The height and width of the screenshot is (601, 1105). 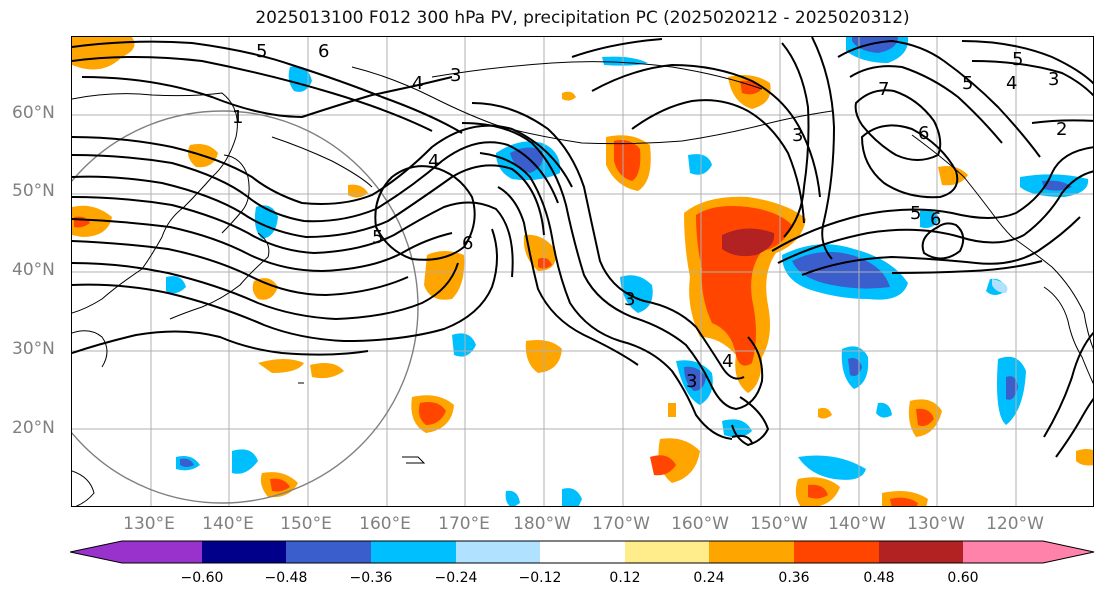 What do you see at coordinates (33, 191) in the screenshot?
I see `lat-label-50n: 50°N` at bounding box center [33, 191].